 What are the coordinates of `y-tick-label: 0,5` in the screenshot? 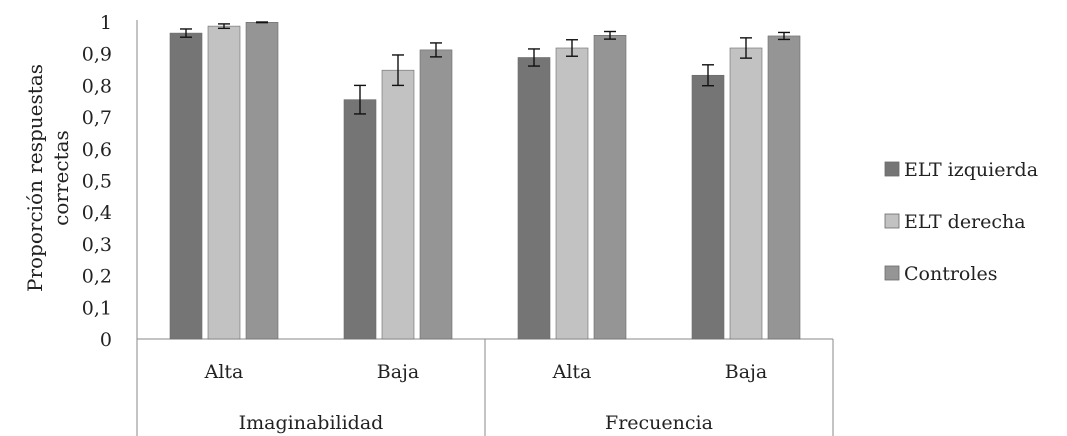 It's located at (97, 182).